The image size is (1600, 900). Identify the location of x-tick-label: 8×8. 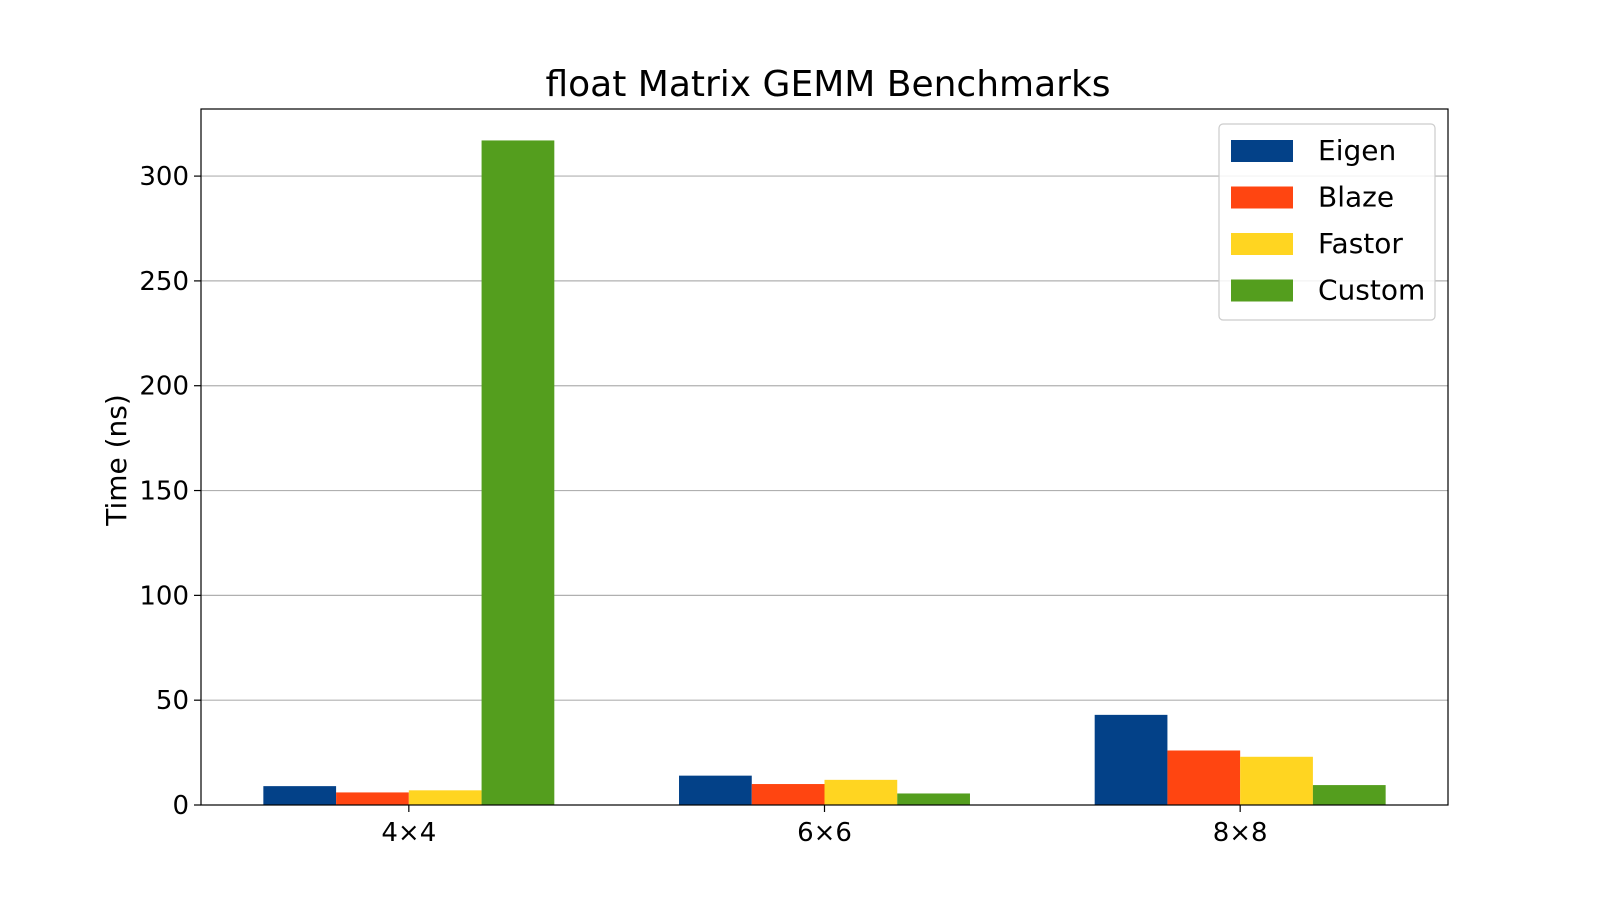
(1240, 833).